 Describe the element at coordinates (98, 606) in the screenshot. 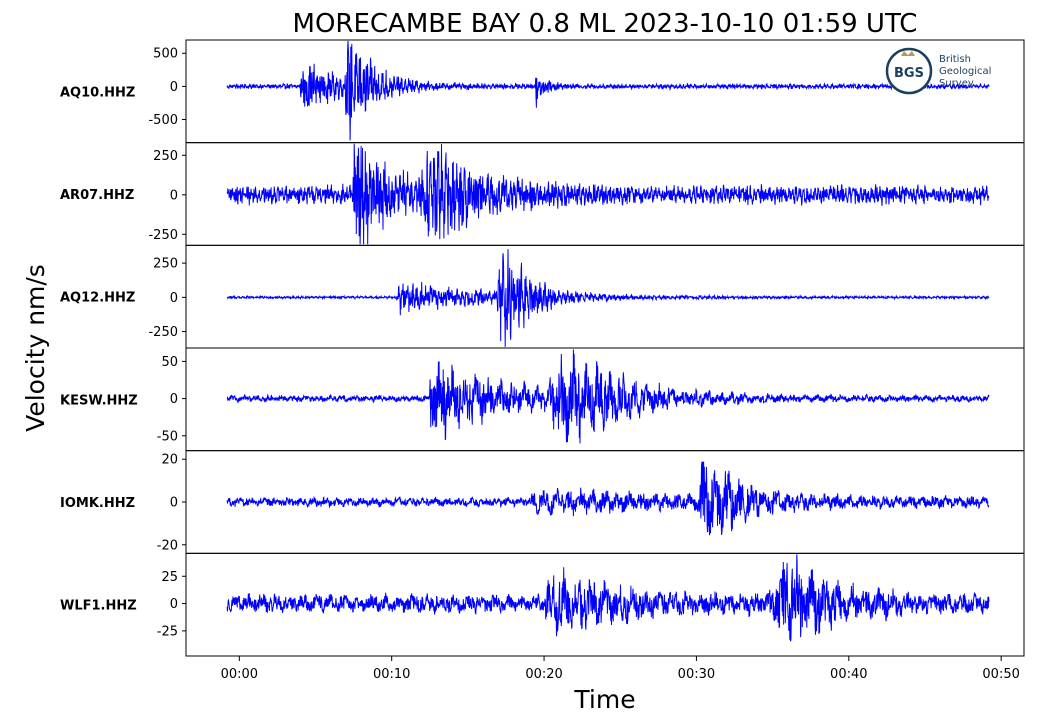

I see `station-label: WLF1.HHZ` at that location.